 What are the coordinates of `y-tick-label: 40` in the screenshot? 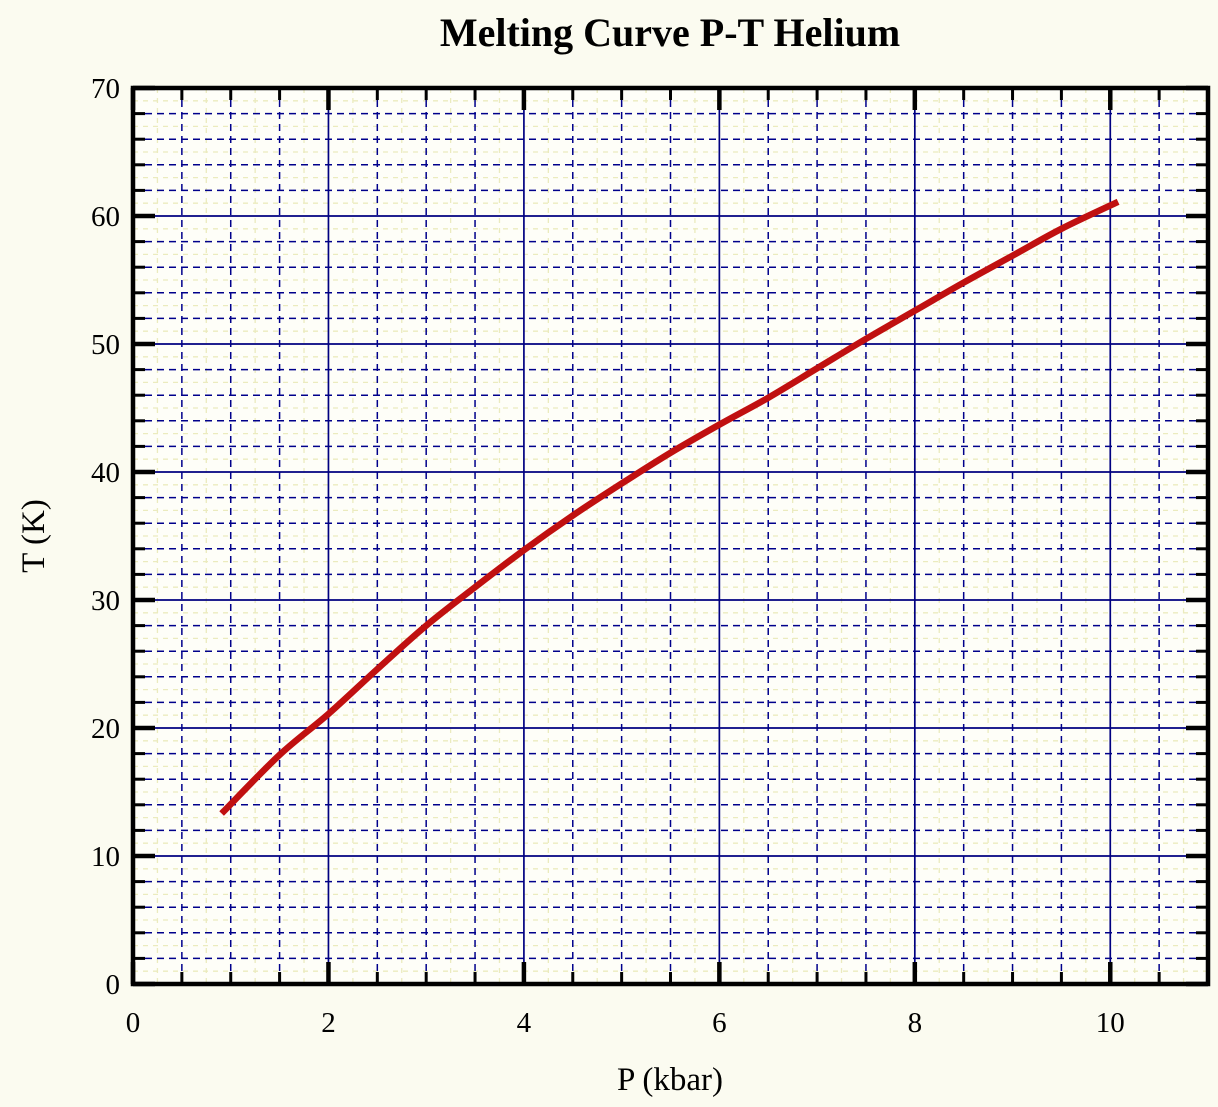 It's located at (105, 473).